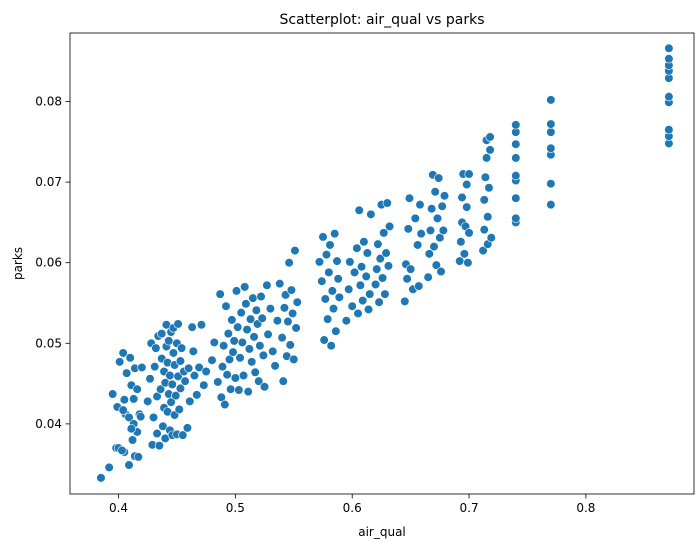  I want to click on y-tick-label: 0.05, so click(48, 343).